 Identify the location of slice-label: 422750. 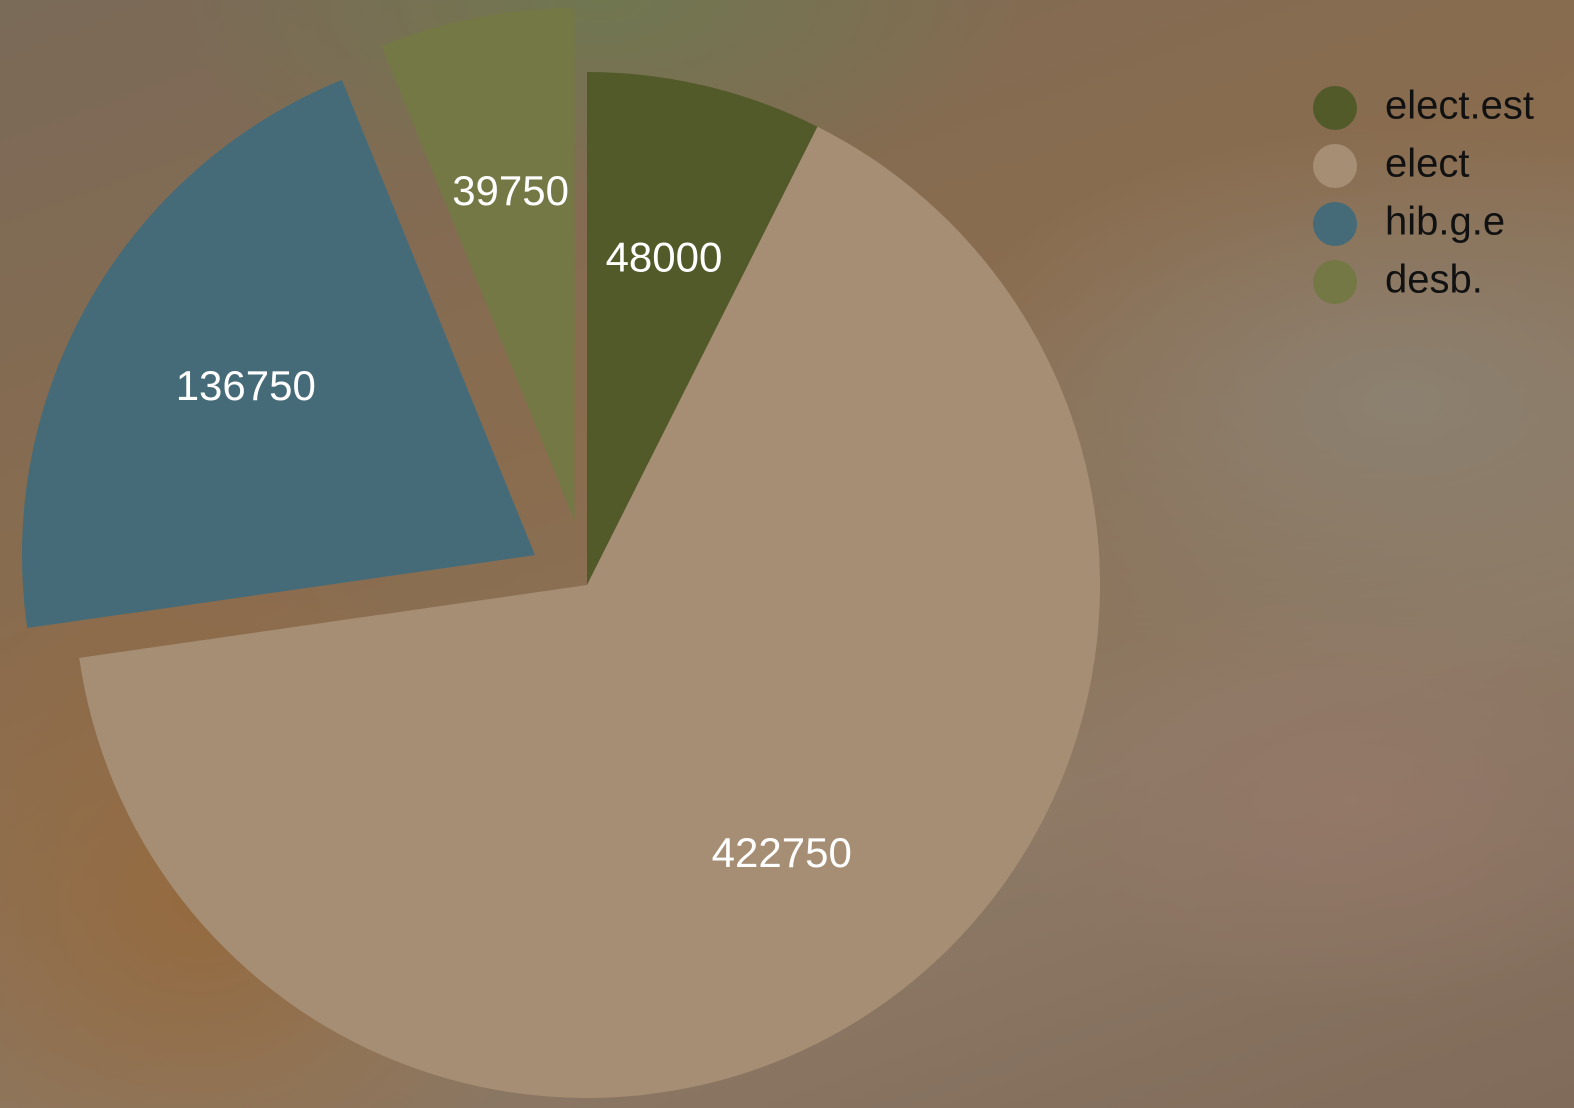
(782, 852).